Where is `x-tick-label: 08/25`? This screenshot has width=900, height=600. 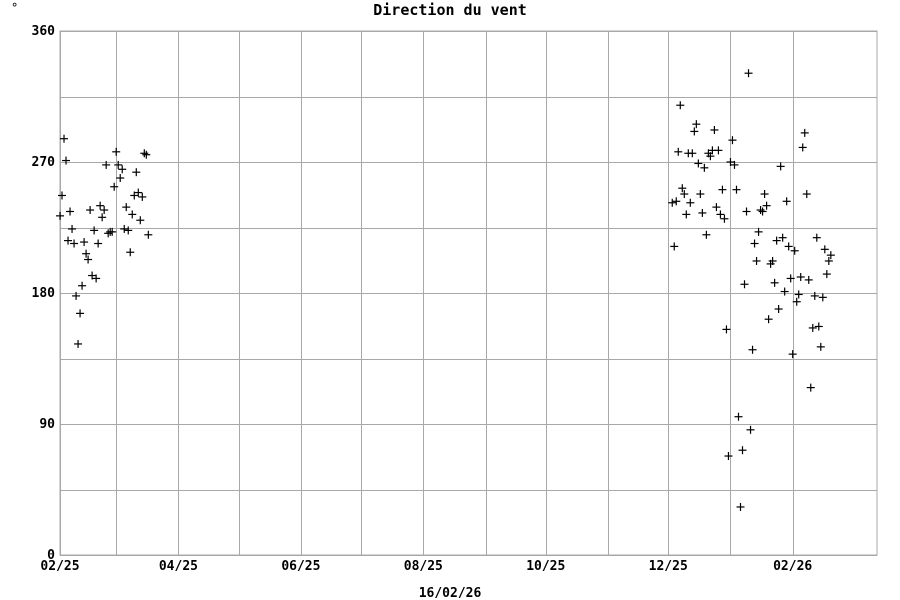 x-tick-label: 08/25 is located at coordinates (423, 566).